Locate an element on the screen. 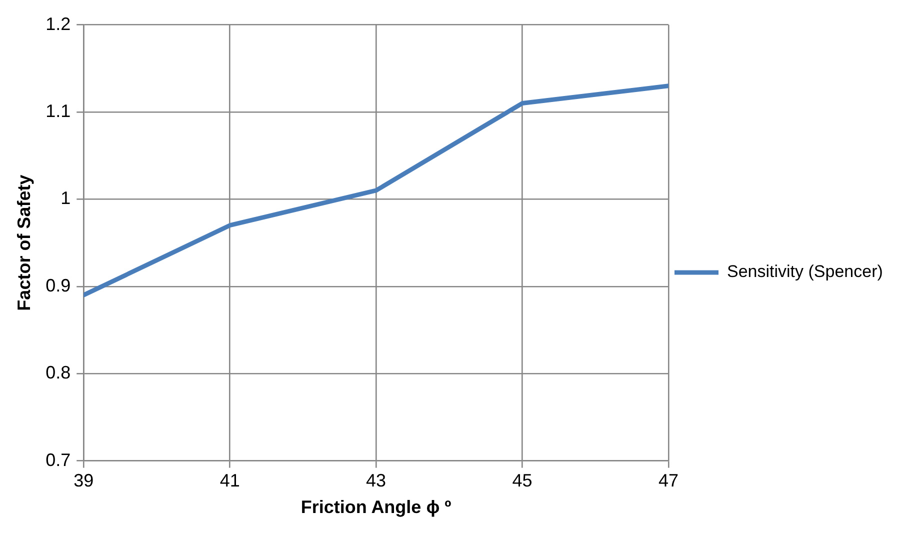 This screenshot has height=535, width=897. x-tick-label: 41 is located at coordinates (230, 480).